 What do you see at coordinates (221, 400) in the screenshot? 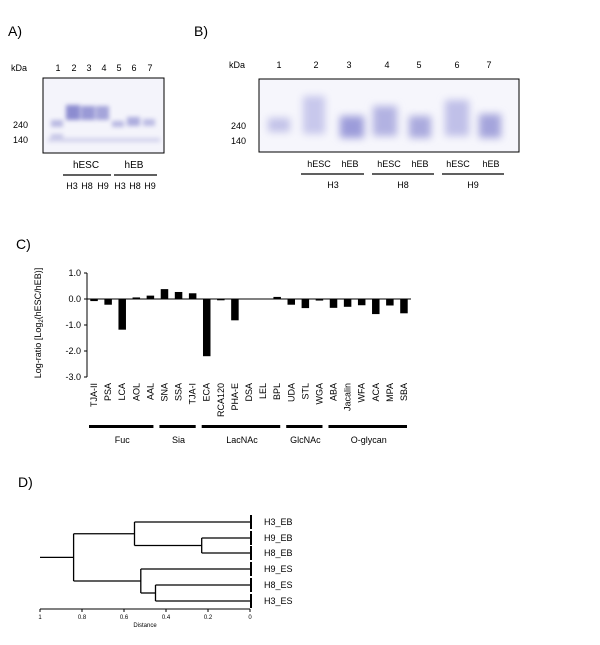
I see `x-tick-label: RCA120` at bounding box center [221, 400].